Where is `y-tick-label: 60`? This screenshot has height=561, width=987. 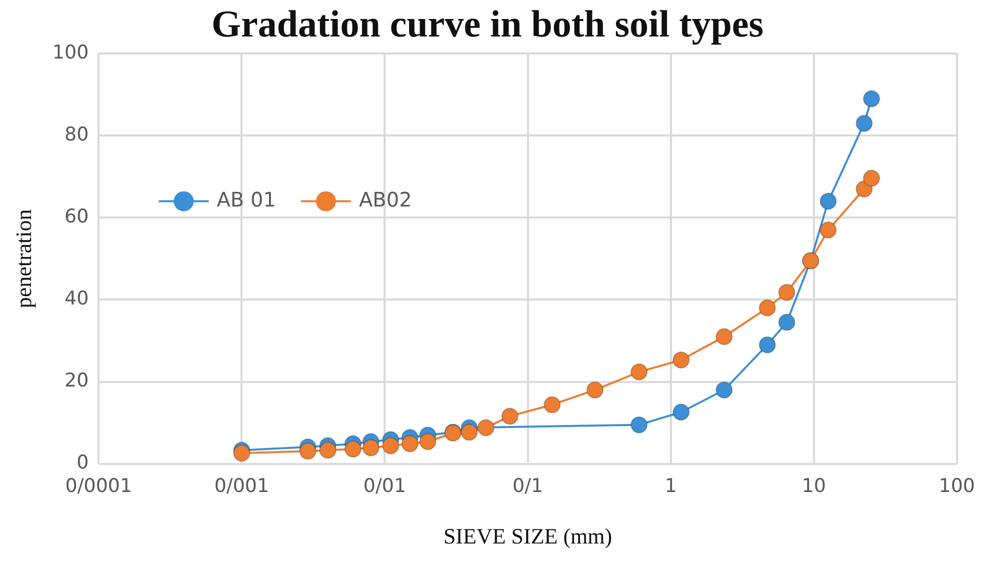 y-tick-label: 60 is located at coordinates (76, 217).